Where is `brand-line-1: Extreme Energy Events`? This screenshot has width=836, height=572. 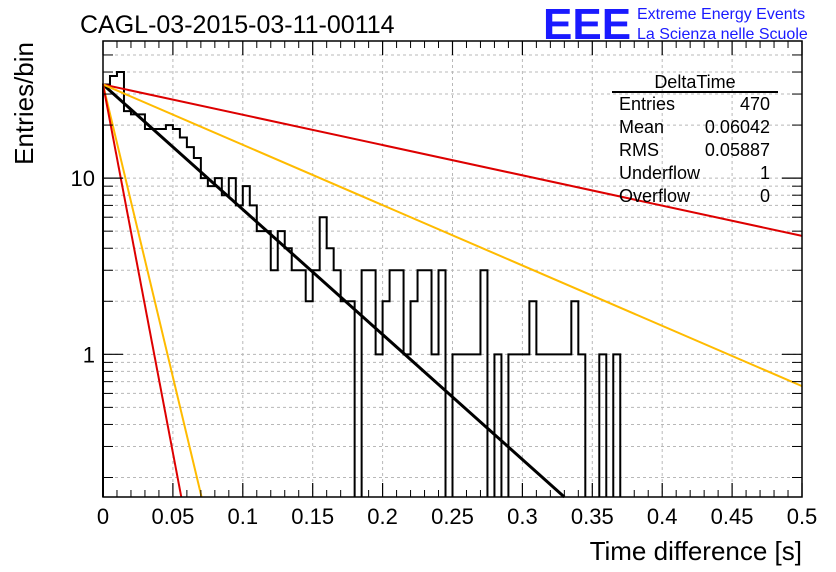 brand-line-1: Extreme Energy Events is located at coordinates (721, 14).